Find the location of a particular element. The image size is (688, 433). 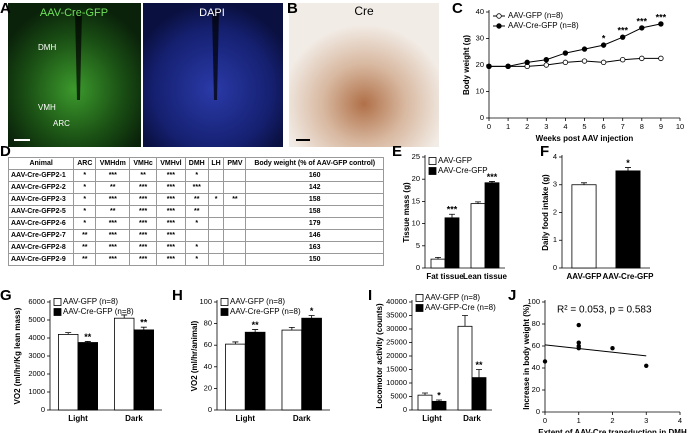

header-cell: Animal is located at coordinates (41, 163).